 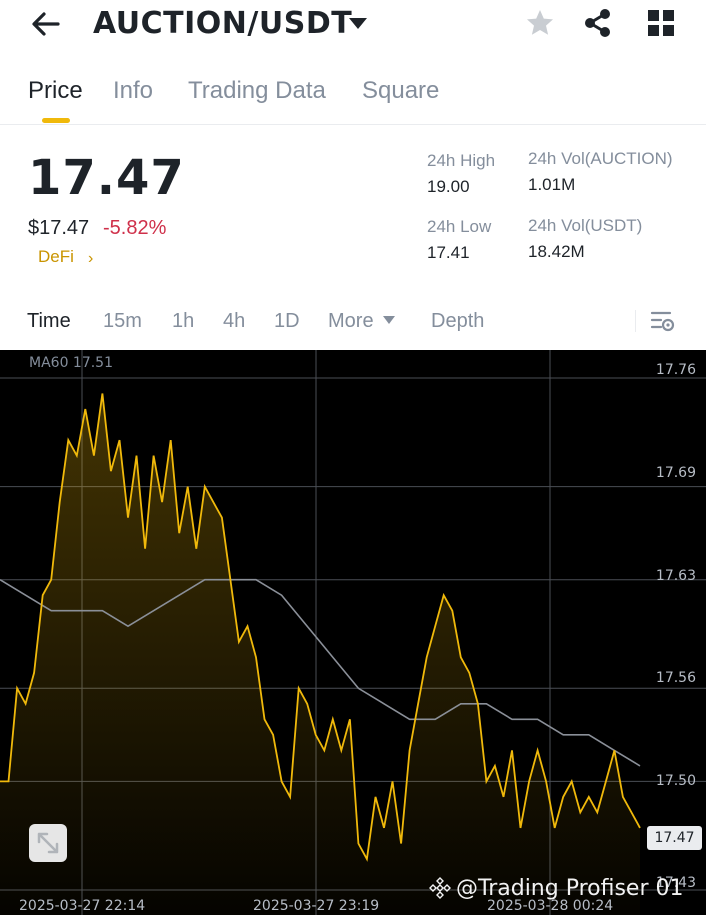 I want to click on vol-quote-label: 24h Vol(USDT), so click(x=585, y=225).